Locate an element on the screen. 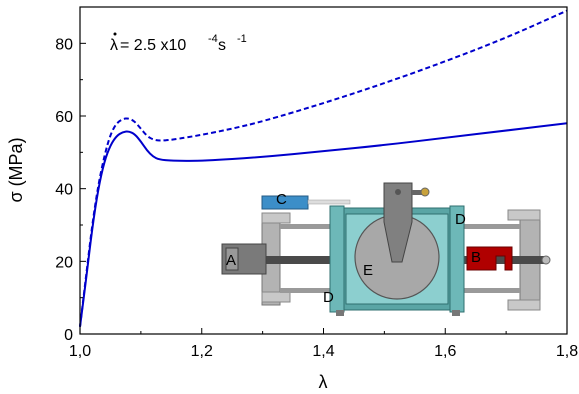 Image resolution: width=579 pixels, height=394 pixels. left-frame-top is located at coordinates (276, 218).